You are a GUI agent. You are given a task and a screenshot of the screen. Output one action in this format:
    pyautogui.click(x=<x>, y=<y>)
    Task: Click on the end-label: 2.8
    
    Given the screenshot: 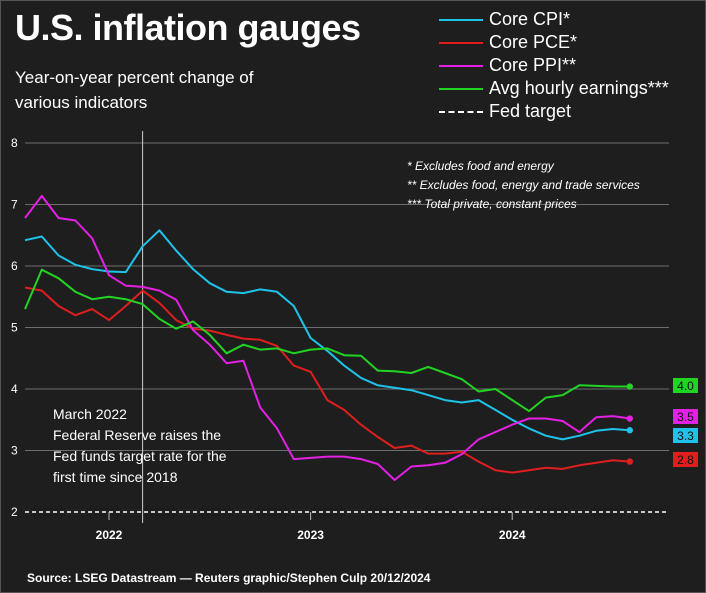 What is the action you would take?
    pyautogui.click(x=685, y=460)
    